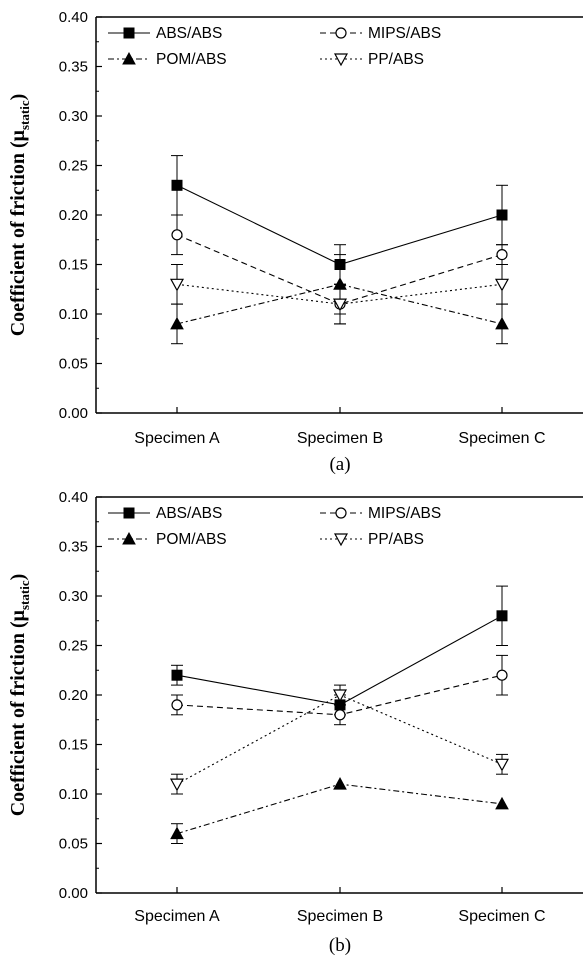 This screenshot has width=583, height=962. I want to click on series-mips-abs: MIPS/ABS, so click(339, 615).